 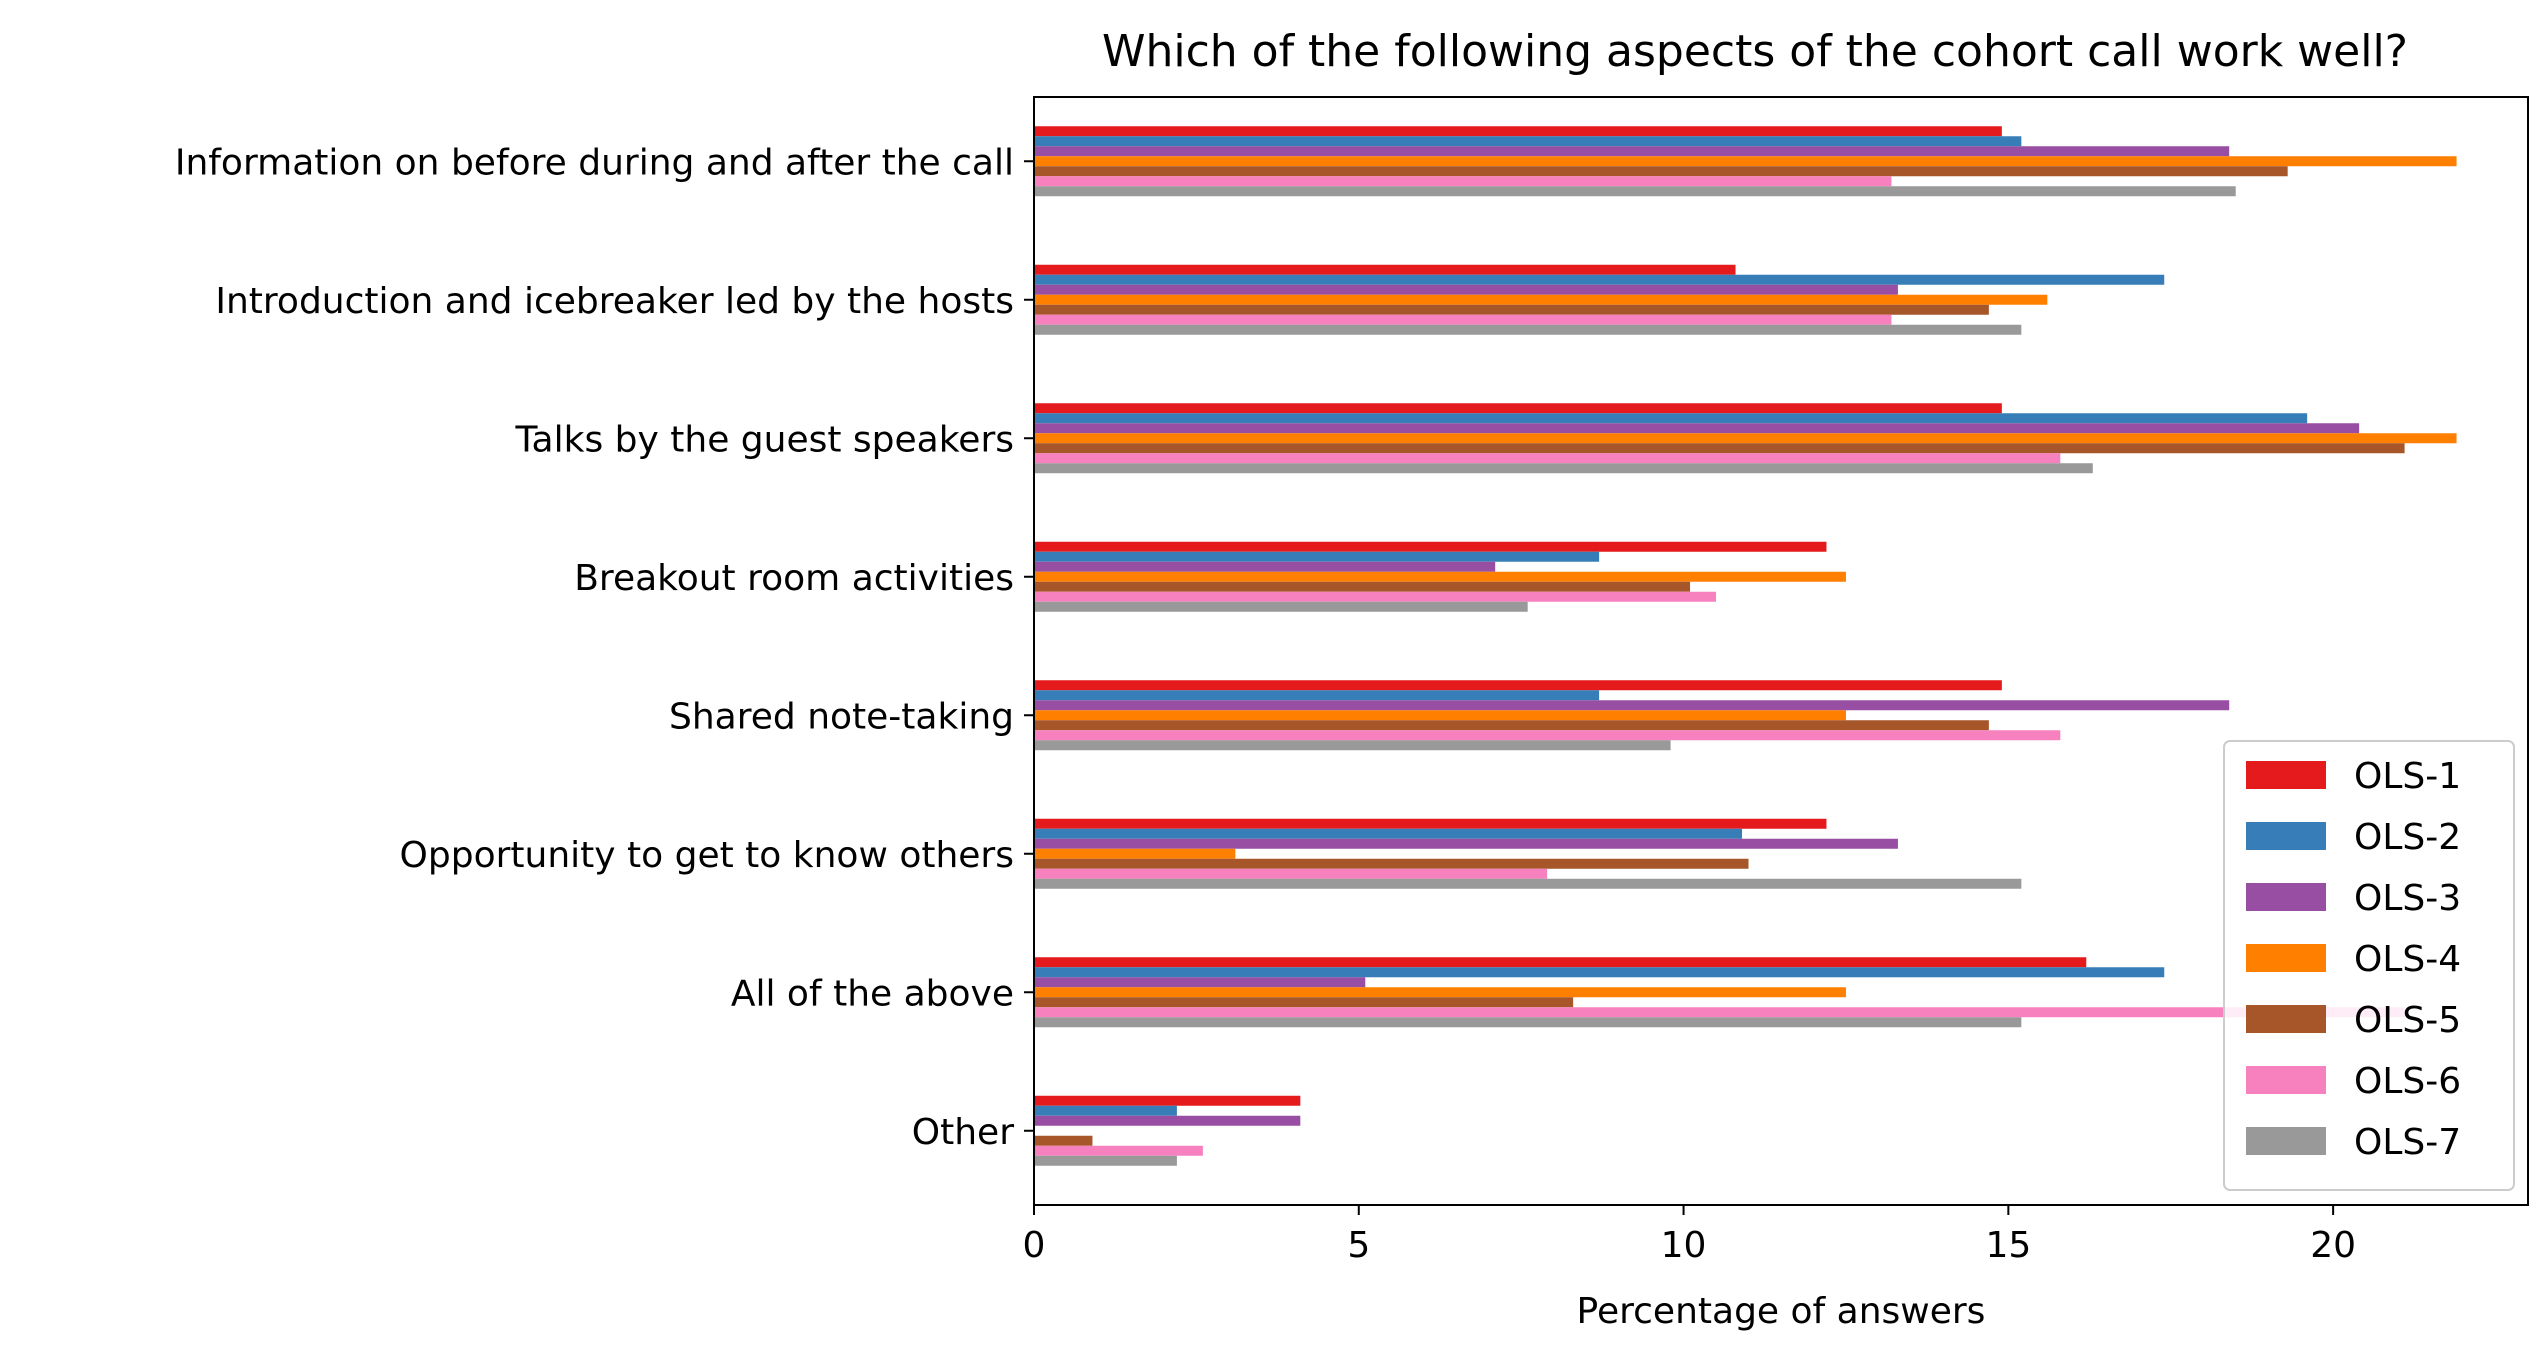 What do you see at coordinates (794, 578) in the screenshot?
I see `y-tick-label: Breakout room activities` at bounding box center [794, 578].